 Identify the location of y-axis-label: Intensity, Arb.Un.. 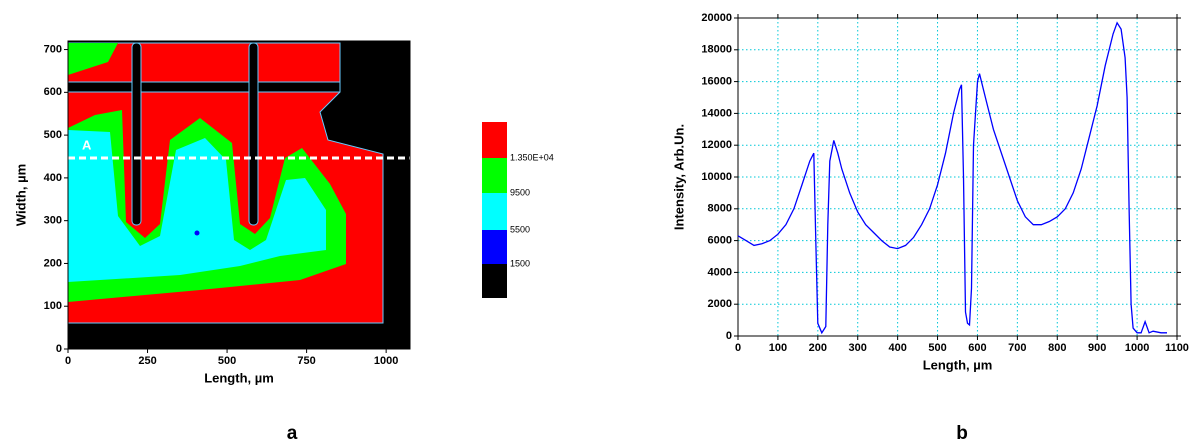
(678, 177).